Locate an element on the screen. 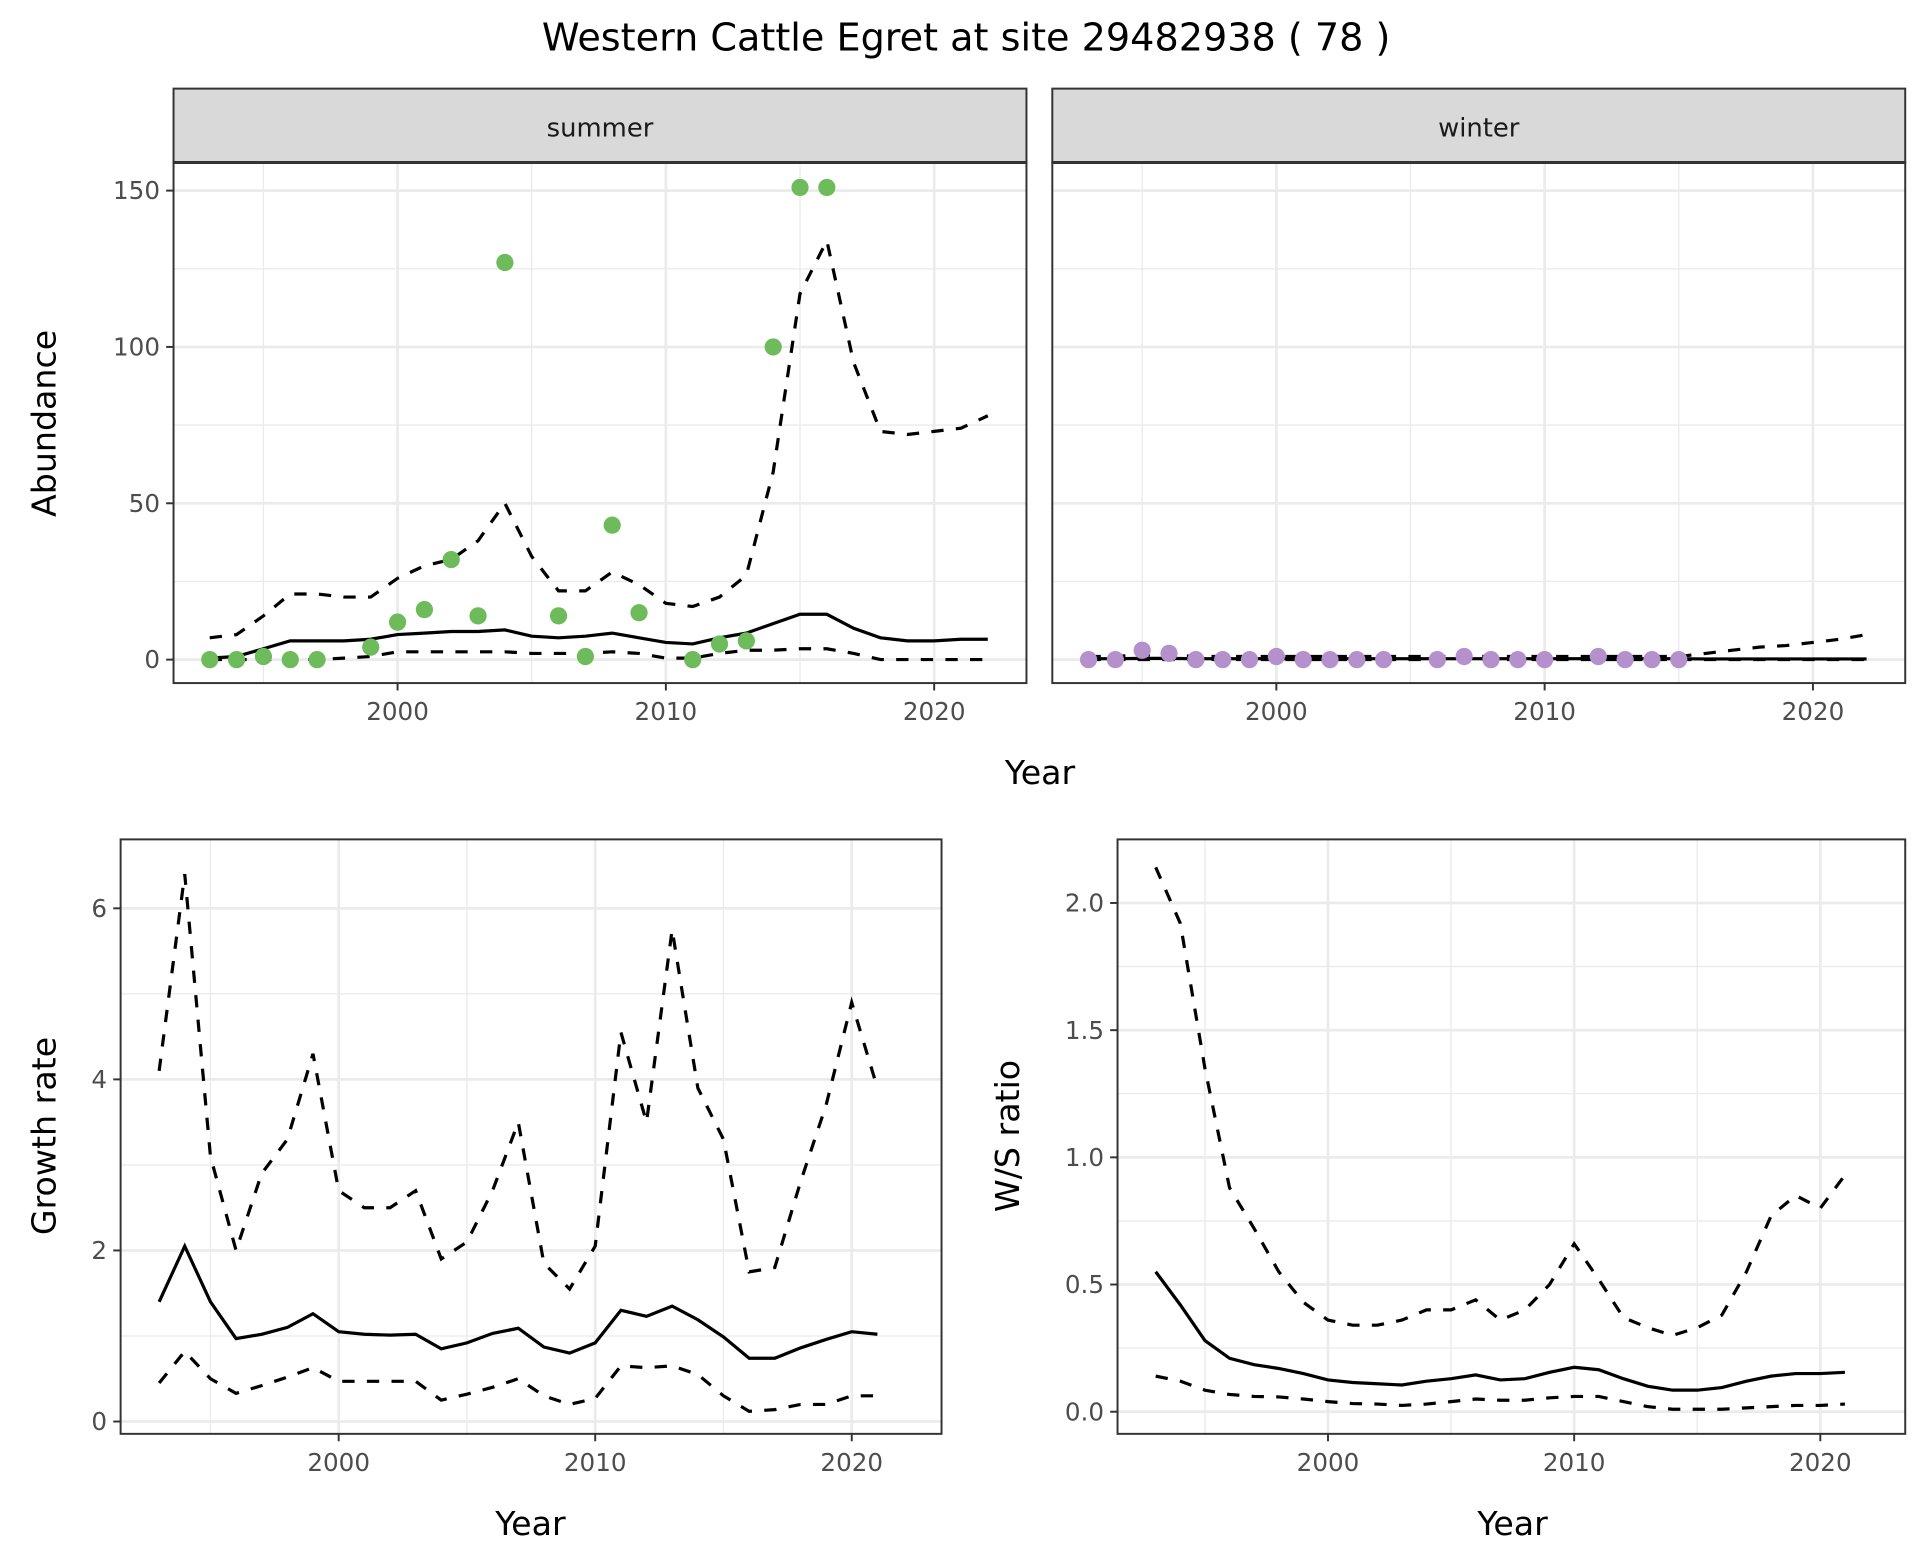 This screenshot has width=1920, height=1560. y-tick-label: 150 is located at coordinates (136, 190).